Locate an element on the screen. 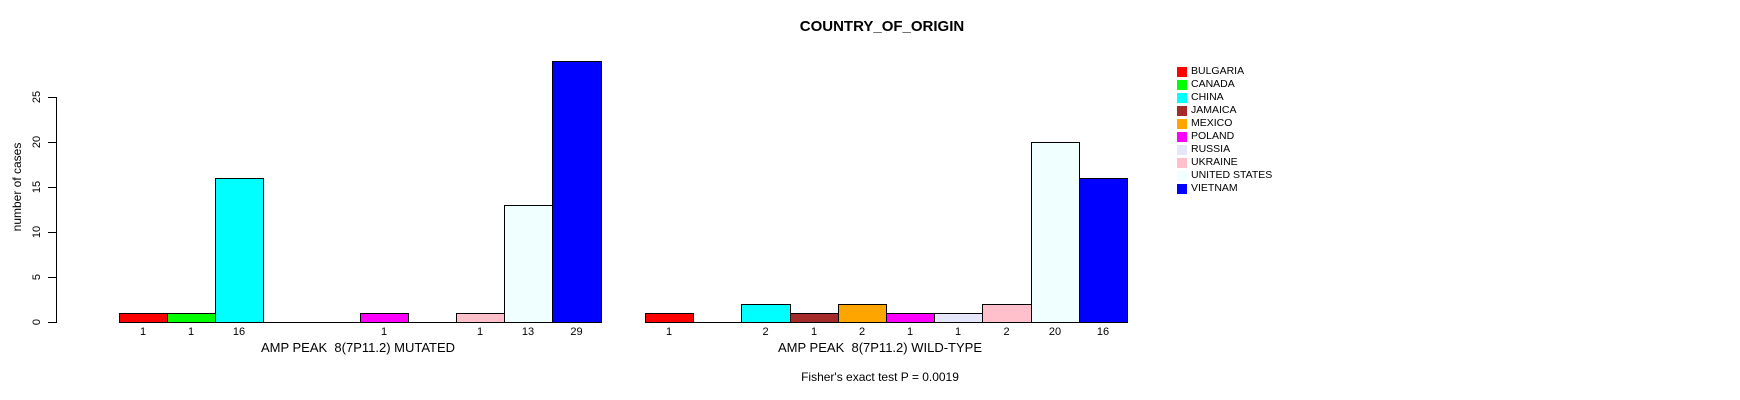  bar-jamaica-zero is located at coordinates (287, 322).